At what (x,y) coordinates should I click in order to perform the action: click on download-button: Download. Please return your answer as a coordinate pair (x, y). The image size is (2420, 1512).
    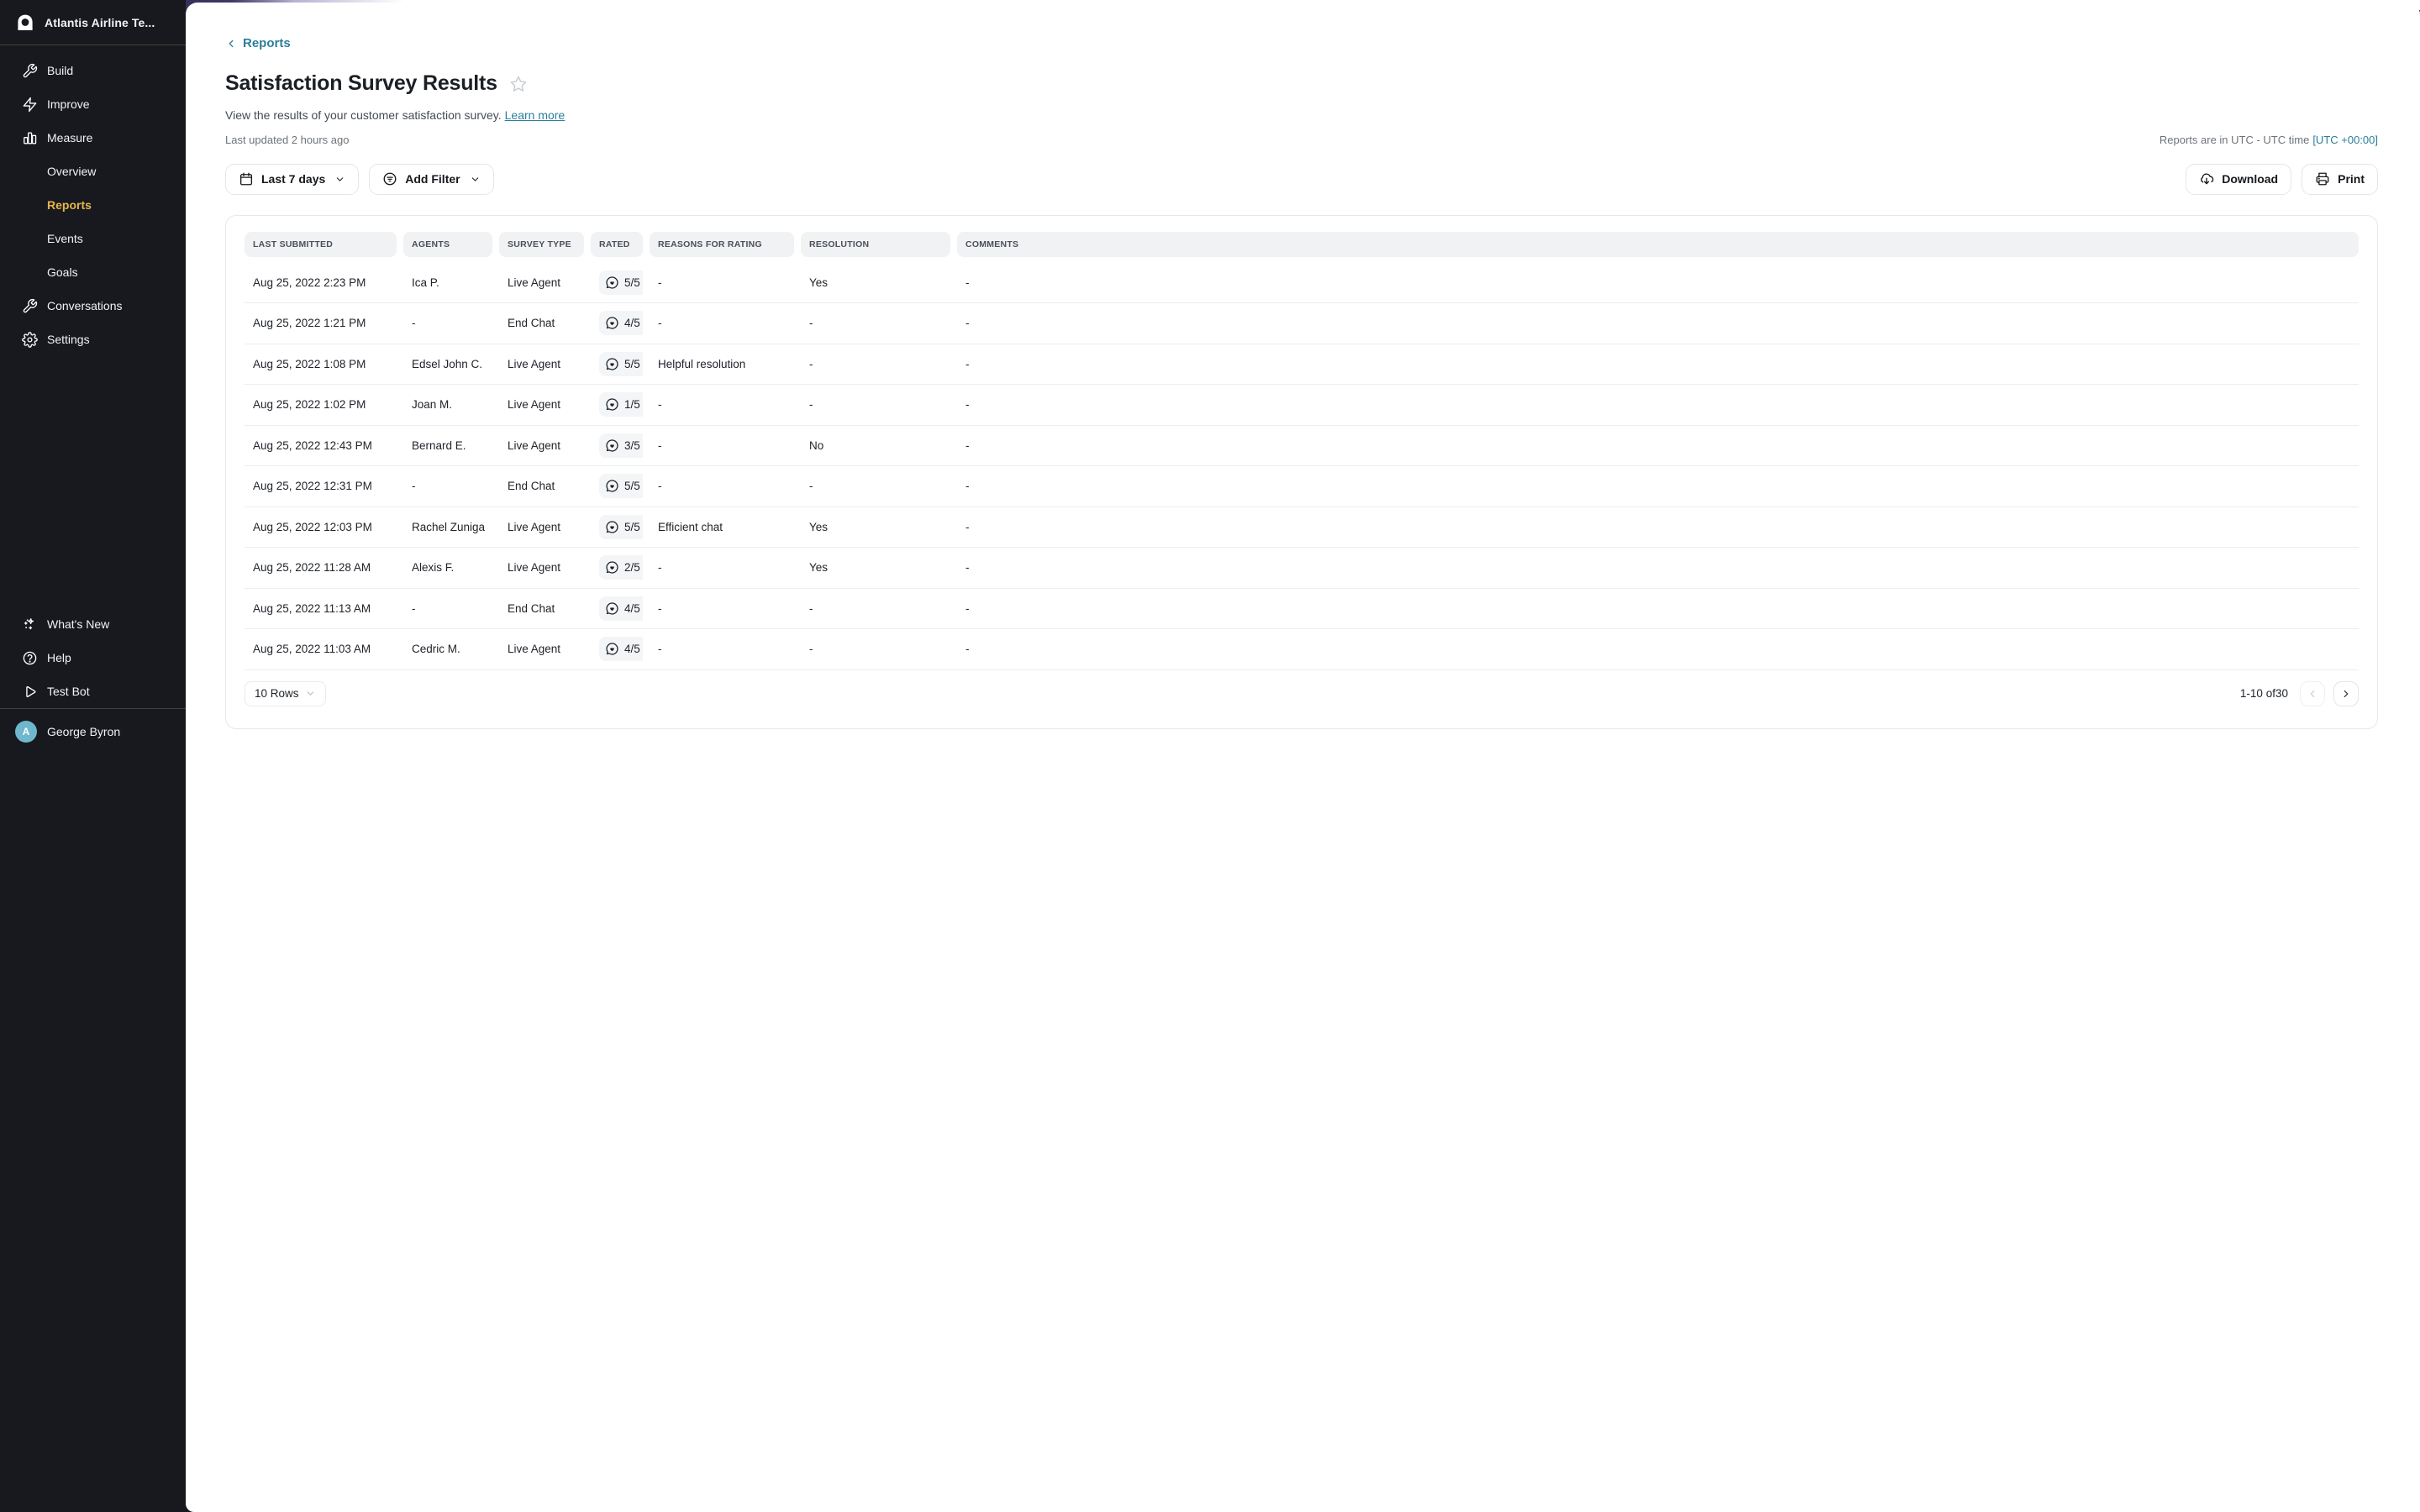
    Looking at the image, I should click on (2239, 179).